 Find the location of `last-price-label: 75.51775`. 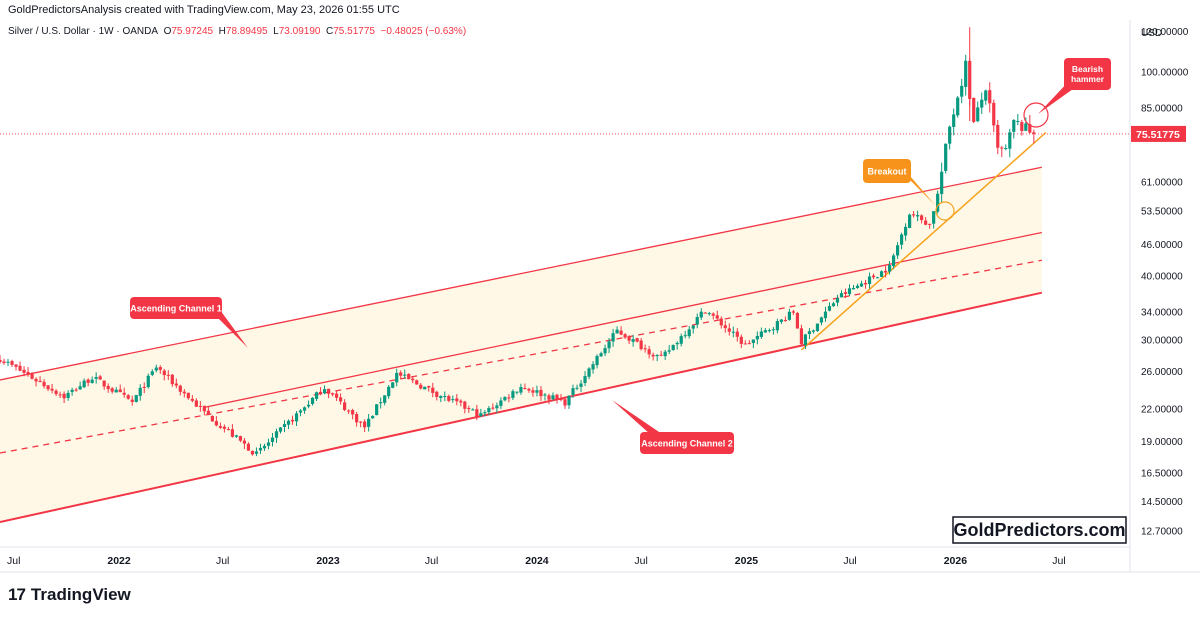

last-price-label: 75.51775 is located at coordinates (1158, 135).